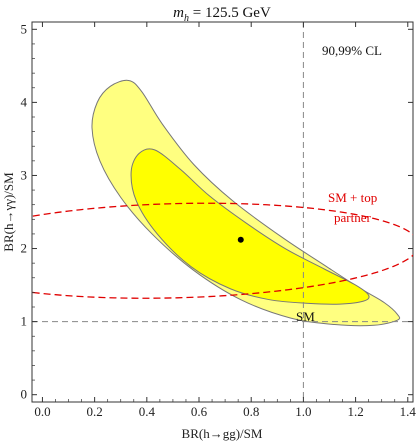  I want to click on y-axis-label: BR(h→γγ)/SM, so click(8, 212).